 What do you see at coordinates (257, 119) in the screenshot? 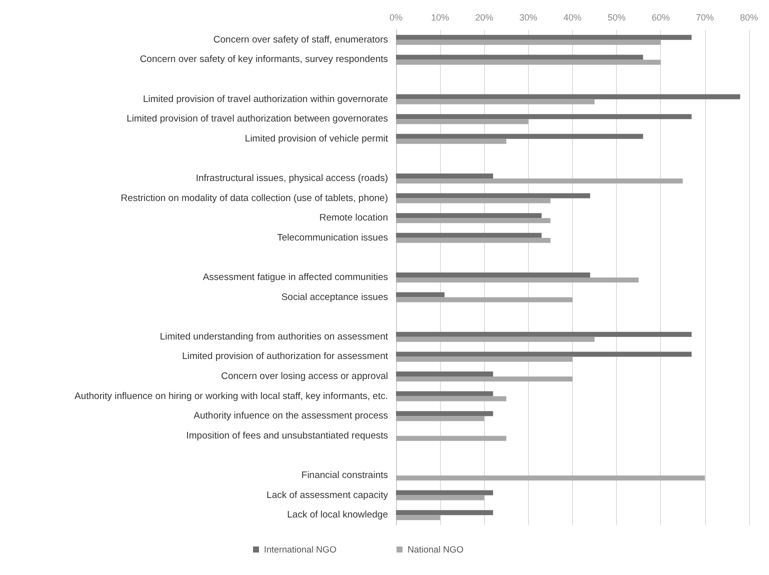
I see `y-tick-label: Limited provision of travel authorization between governorates` at bounding box center [257, 119].